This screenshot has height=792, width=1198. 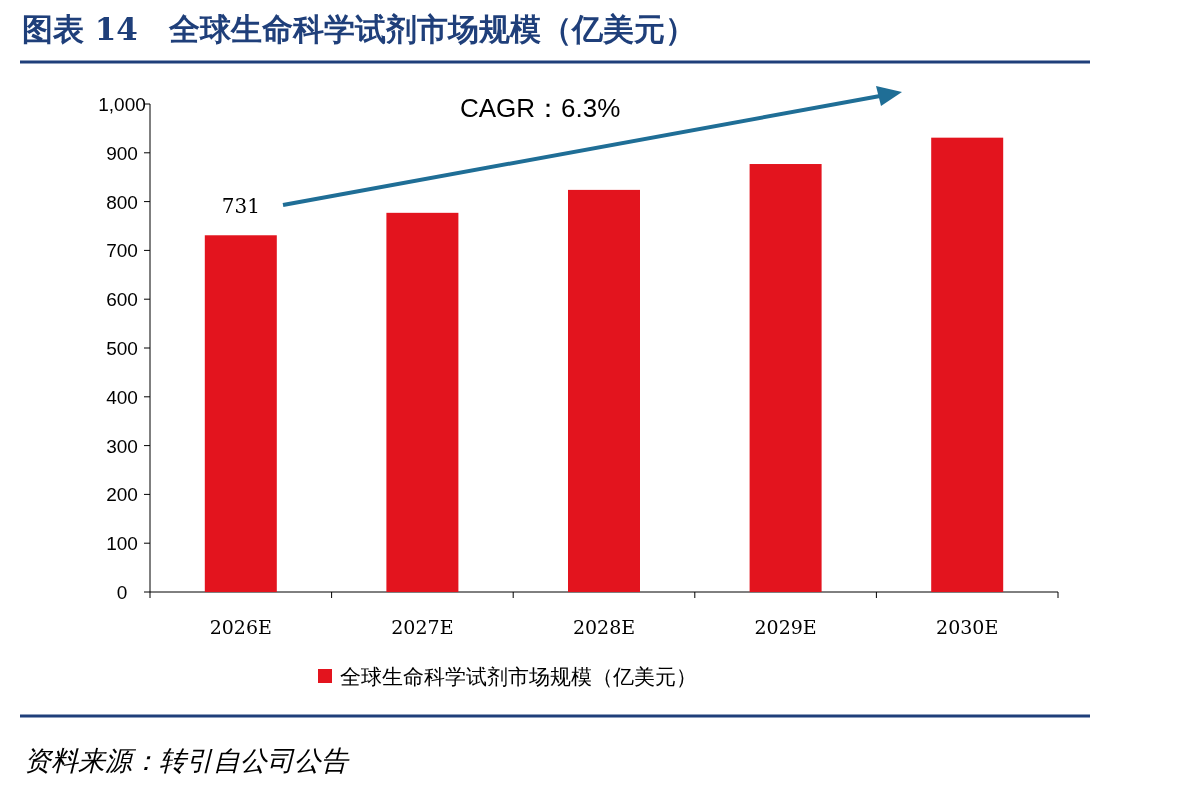 I want to click on x-tick-label: 2026E, so click(x=240, y=627).